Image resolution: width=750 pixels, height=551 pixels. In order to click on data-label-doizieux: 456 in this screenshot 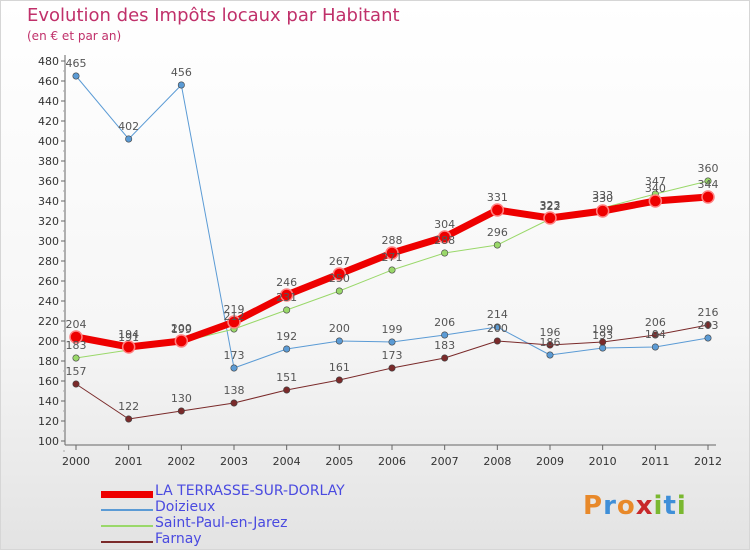, I will do `click(181, 72)`.